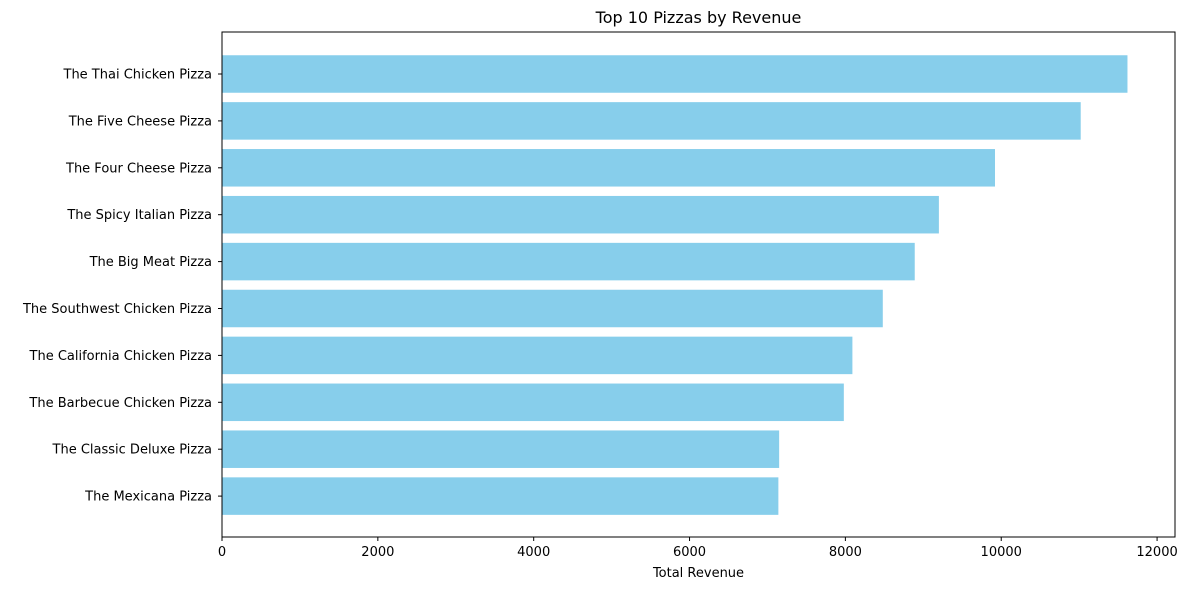 Image resolution: width=1189 pixels, height=590 pixels. What do you see at coordinates (117, 309) in the screenshot?
I see `y-tick-label: The Southwest Chicken Pizza` at bounding box center [117, 309].